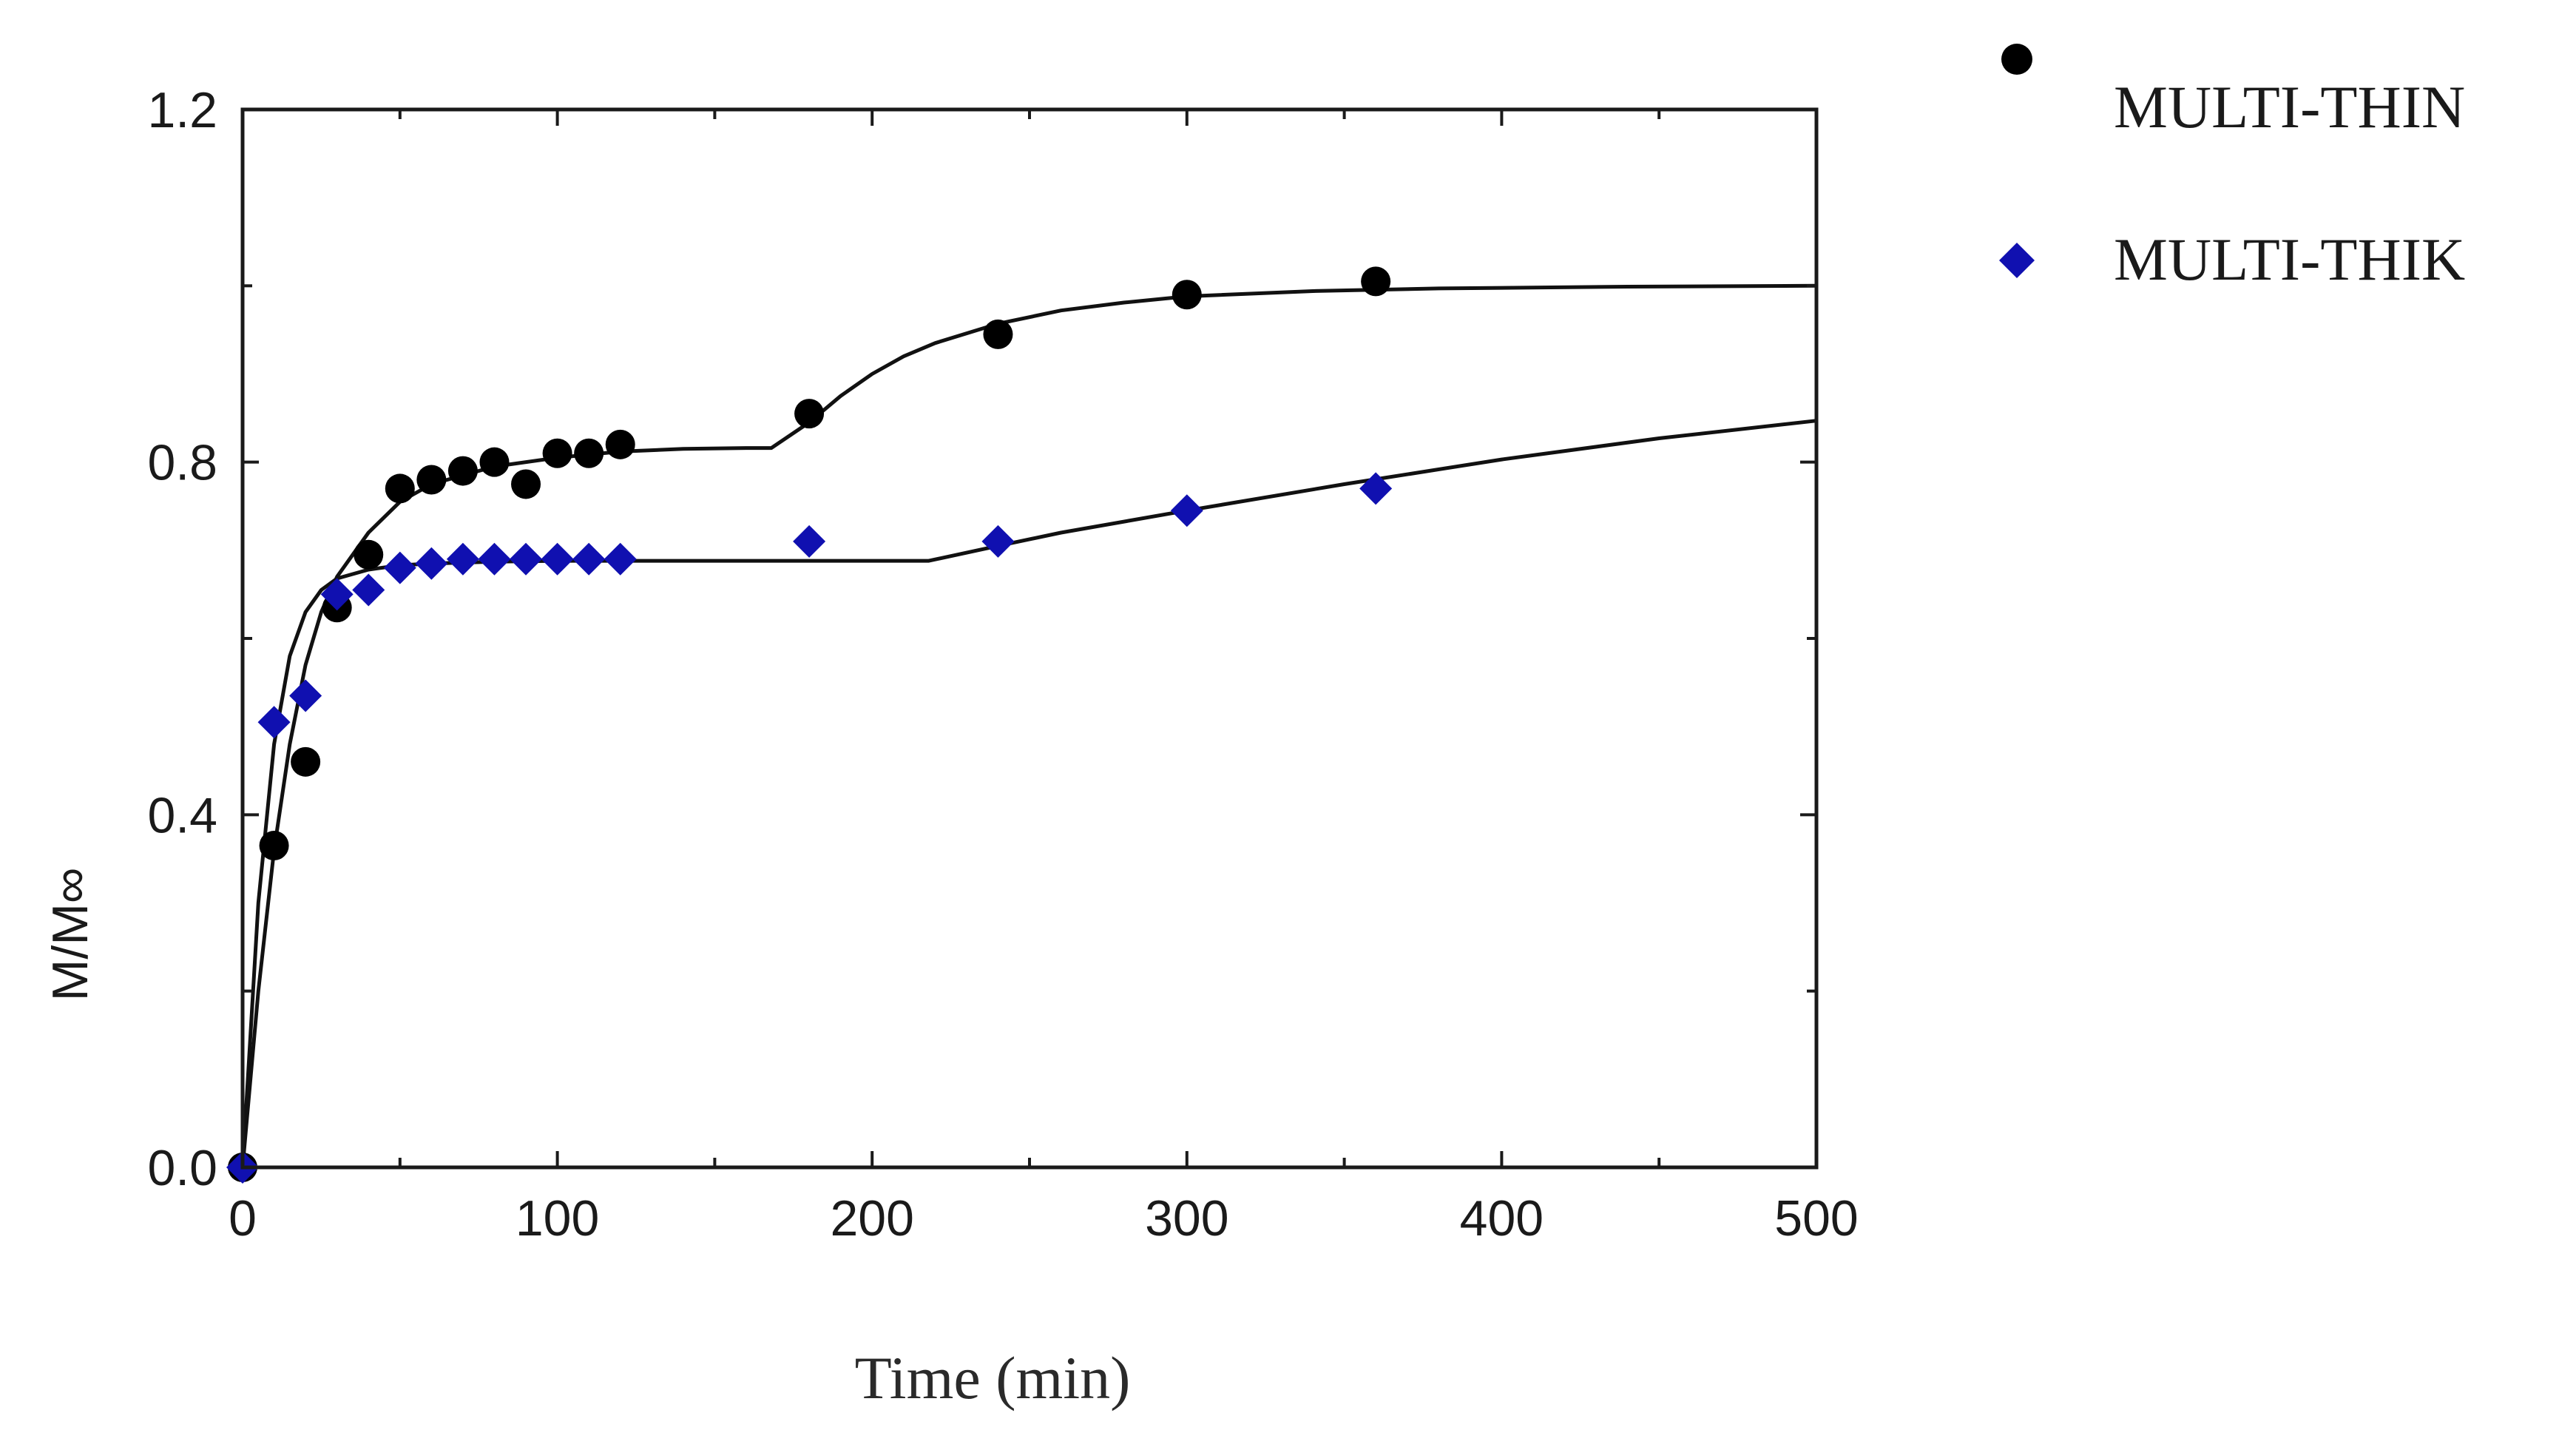  I want to click on y-tick-label: 0.4, so click(182, 815).